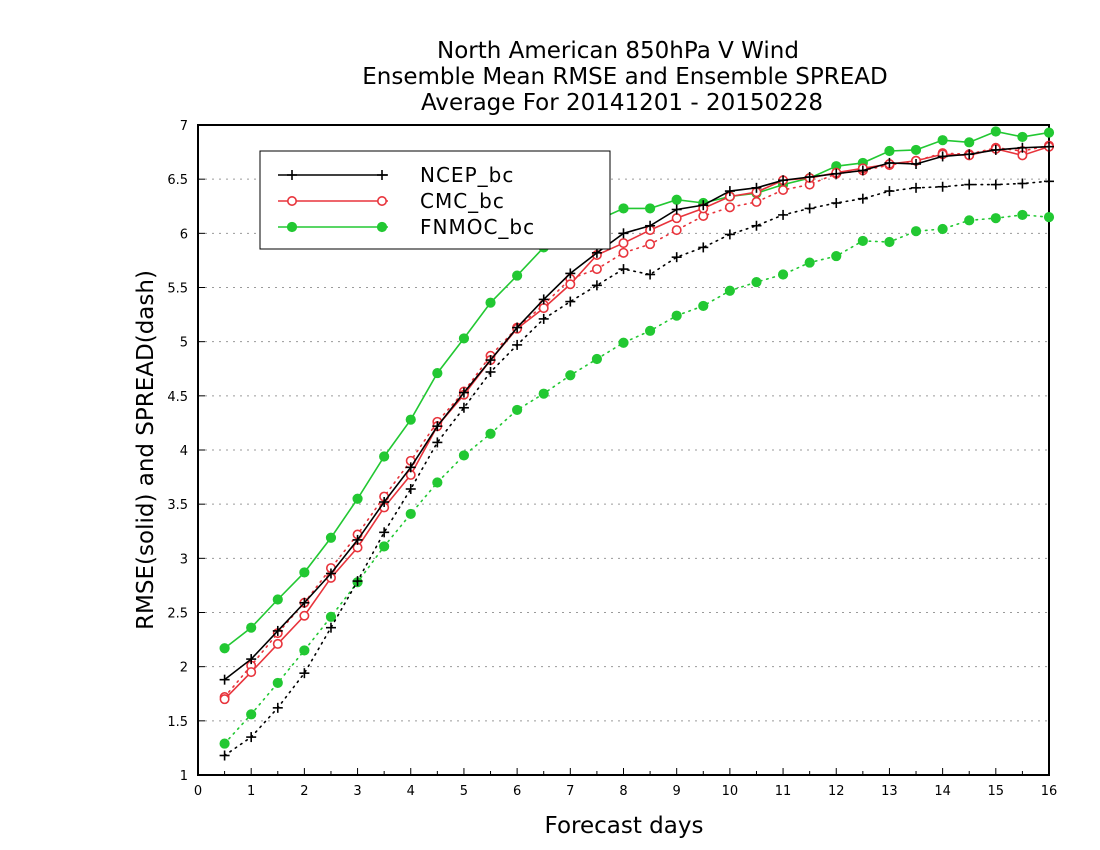  I want to click on chart-title-line-2: Ensemble Mean RMSE and Ensemble SPREAD, so click(624, 77).